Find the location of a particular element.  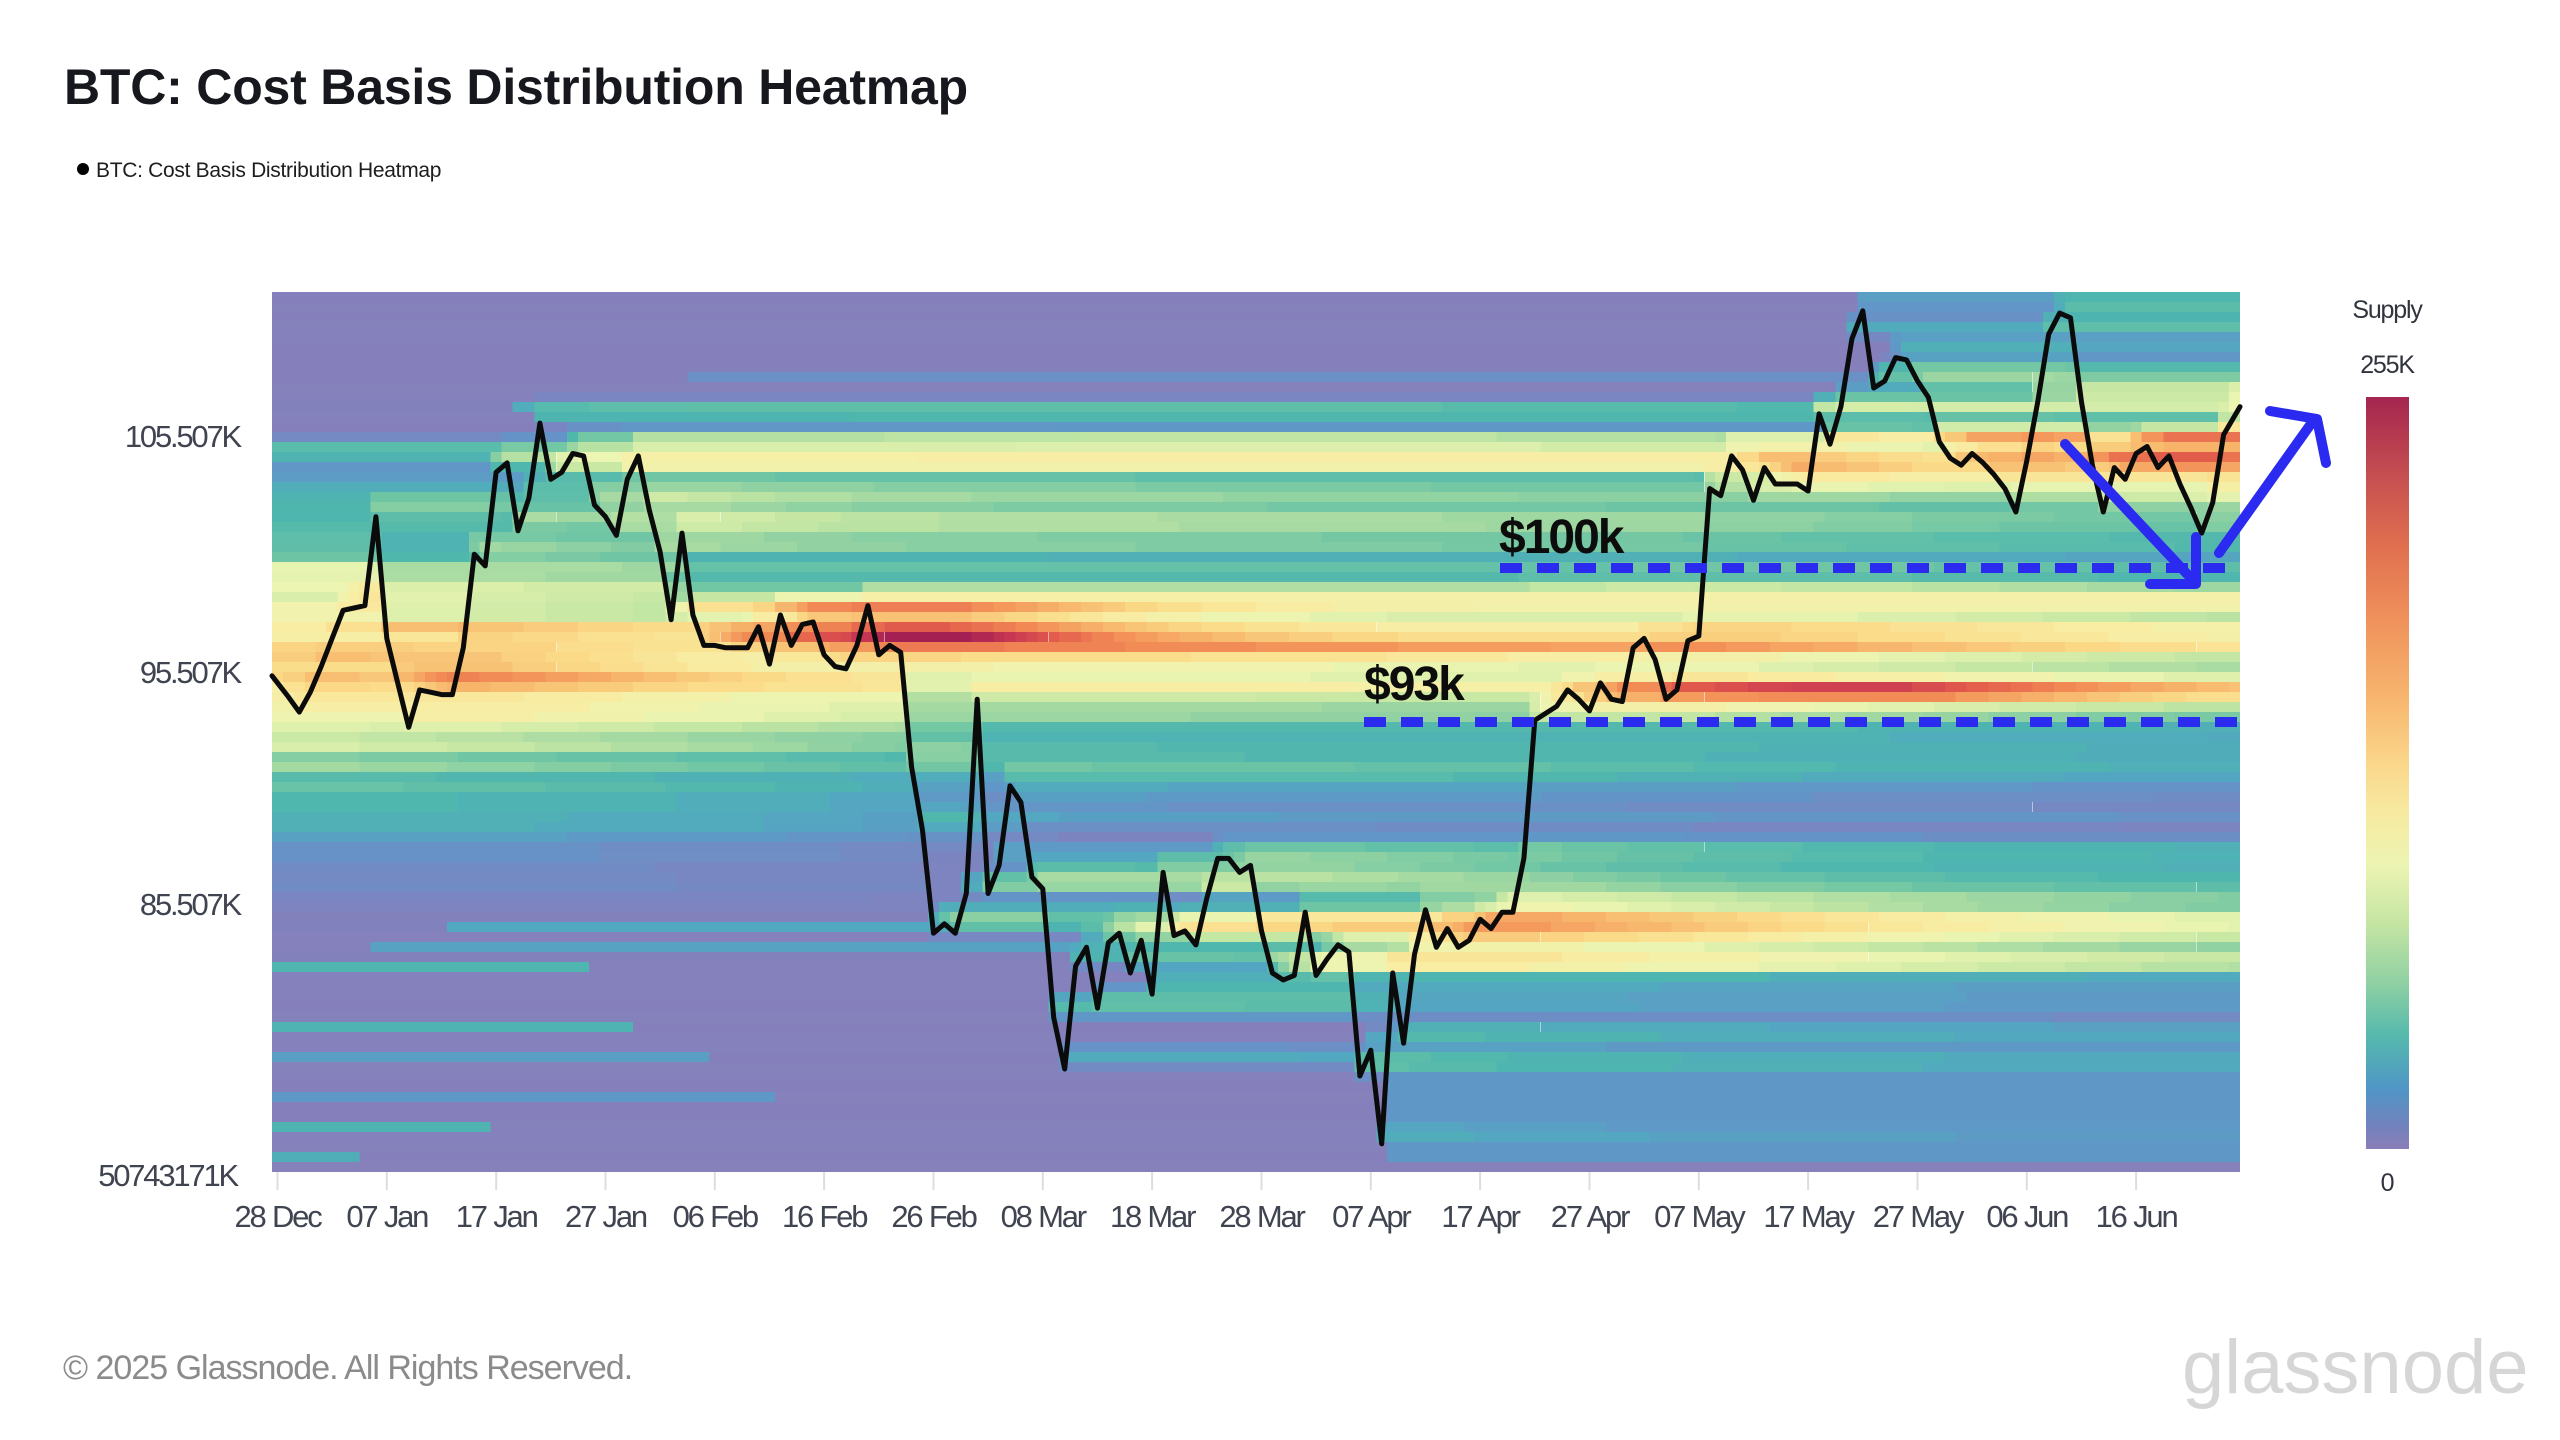

svg-text: 95.507K is located at coordinates (191, 672).